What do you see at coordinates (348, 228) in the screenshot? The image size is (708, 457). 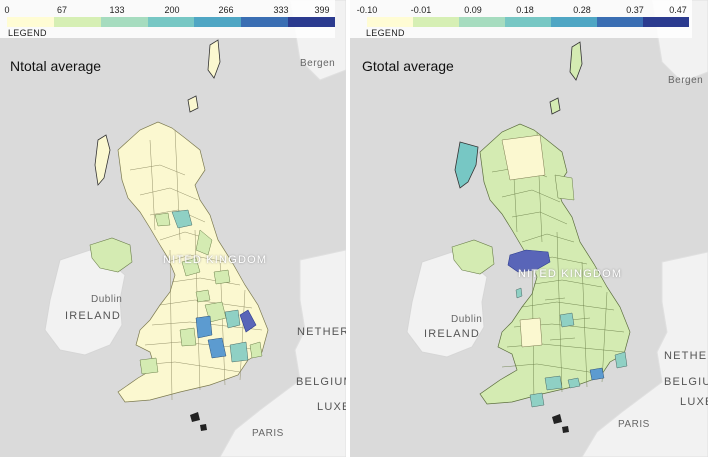 I see `panel-divider` at bounding box center [348, 228].